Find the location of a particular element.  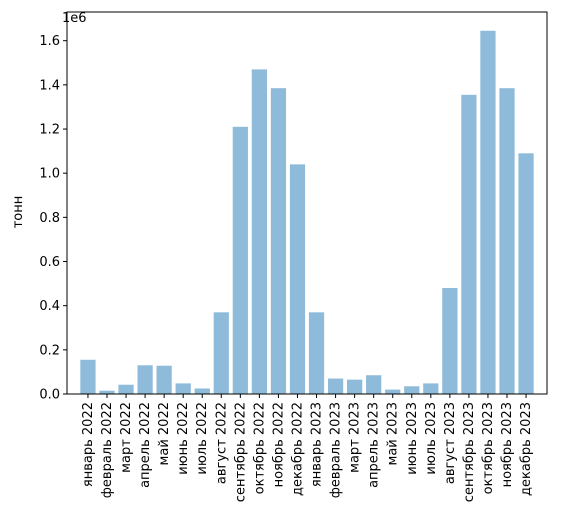

x-tick-label: март 2023 is located at coordinates (355, 437).